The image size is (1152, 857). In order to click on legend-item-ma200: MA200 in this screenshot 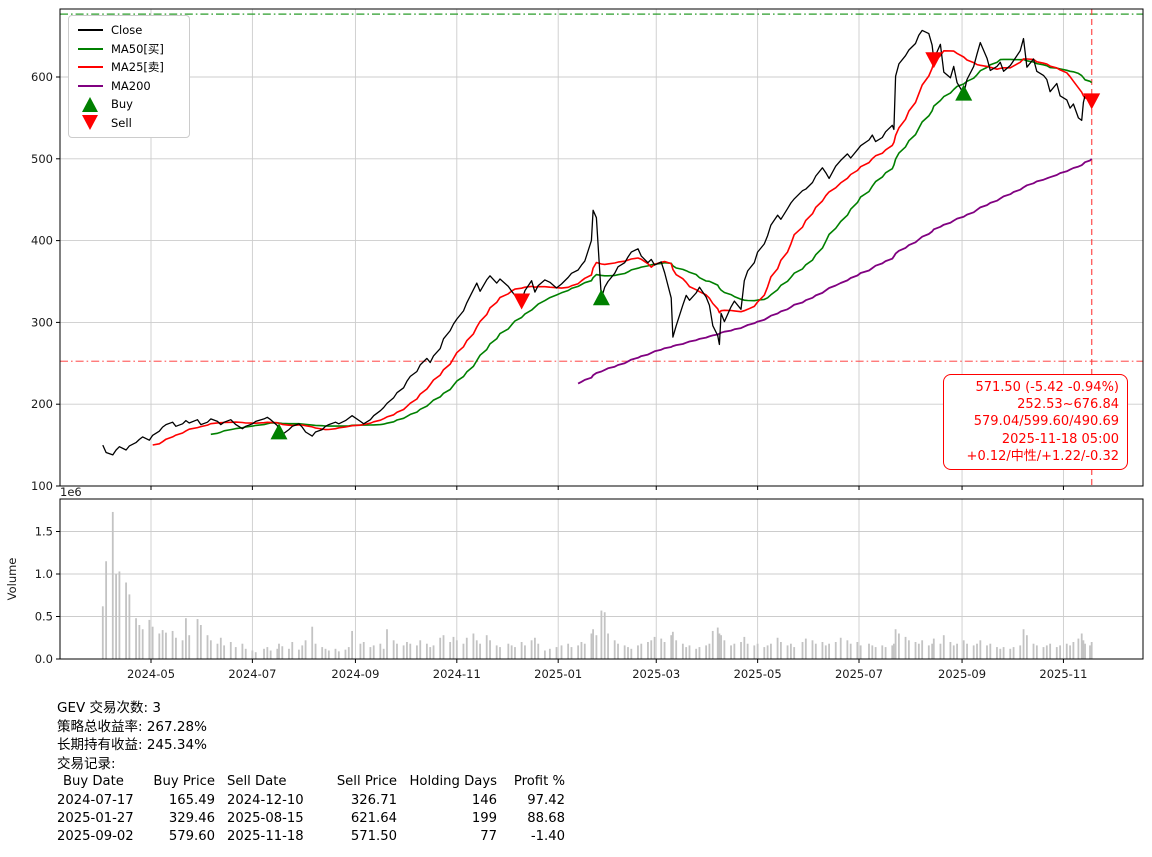, I will do `click(129, 86)`.